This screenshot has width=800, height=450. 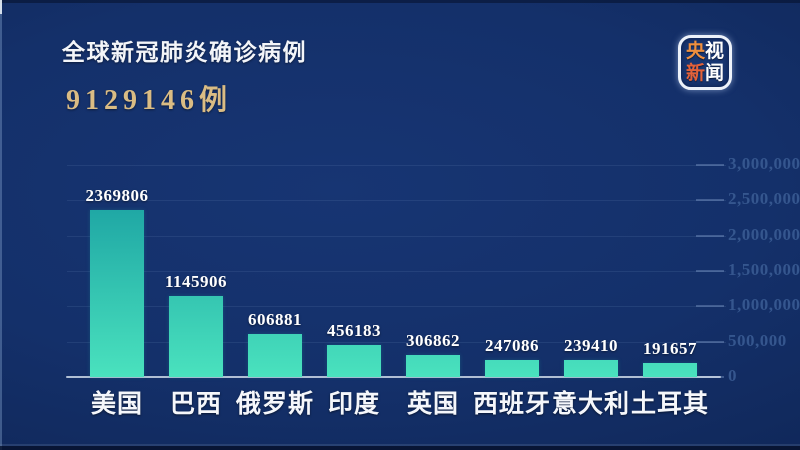 I want to click on cctv-news-logo: 央视 新闻, so click(x=705, y=62).